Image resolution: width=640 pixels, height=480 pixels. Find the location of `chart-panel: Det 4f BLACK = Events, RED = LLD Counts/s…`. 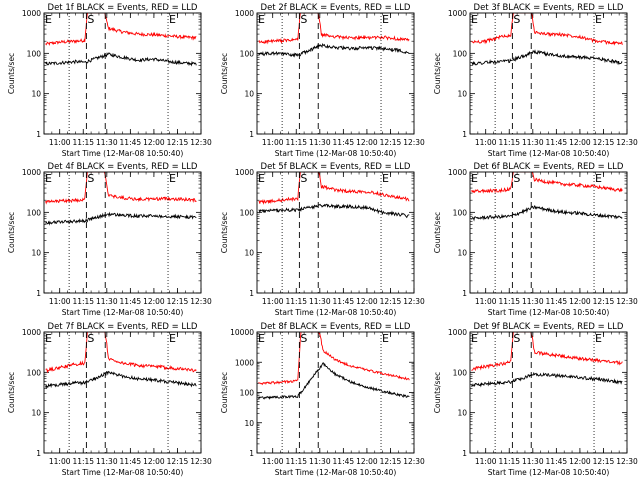

chart-panel: Det 4f BLACK = Events, RED = LLD Counts/s… is located at coordinates (109, 239).